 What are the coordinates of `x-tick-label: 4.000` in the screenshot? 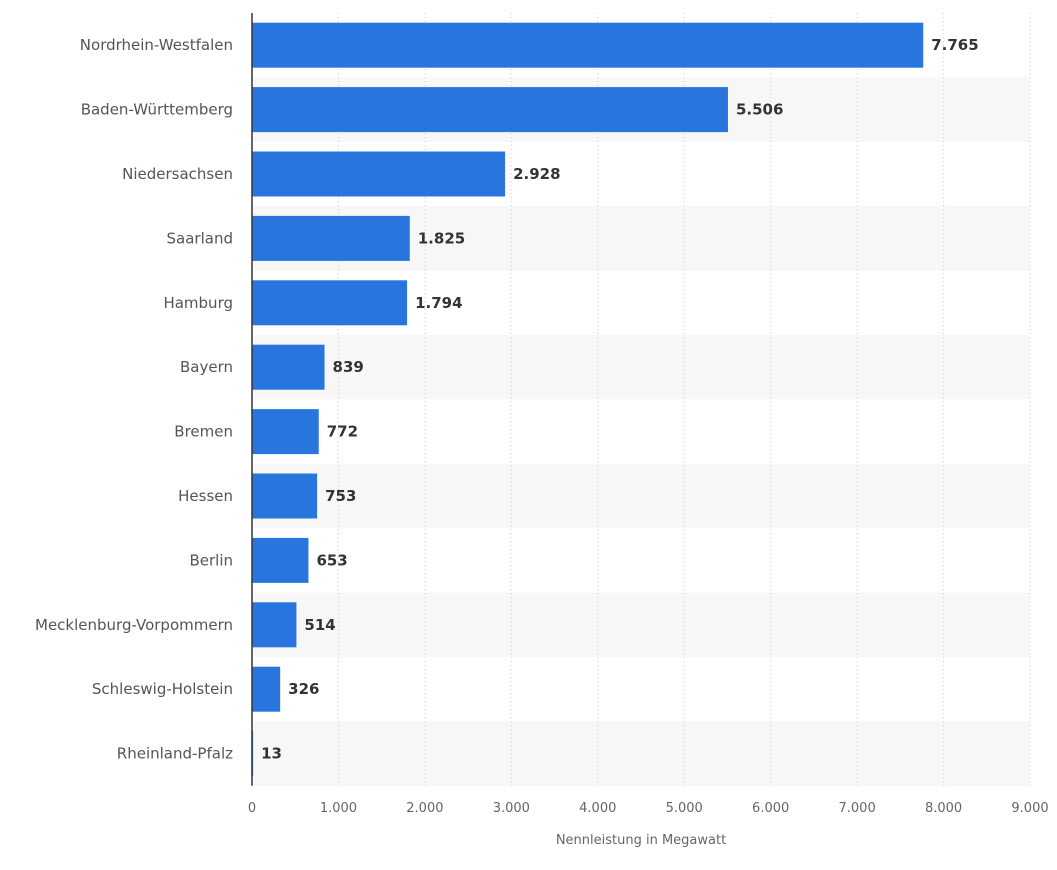 It's located at (597, 808).